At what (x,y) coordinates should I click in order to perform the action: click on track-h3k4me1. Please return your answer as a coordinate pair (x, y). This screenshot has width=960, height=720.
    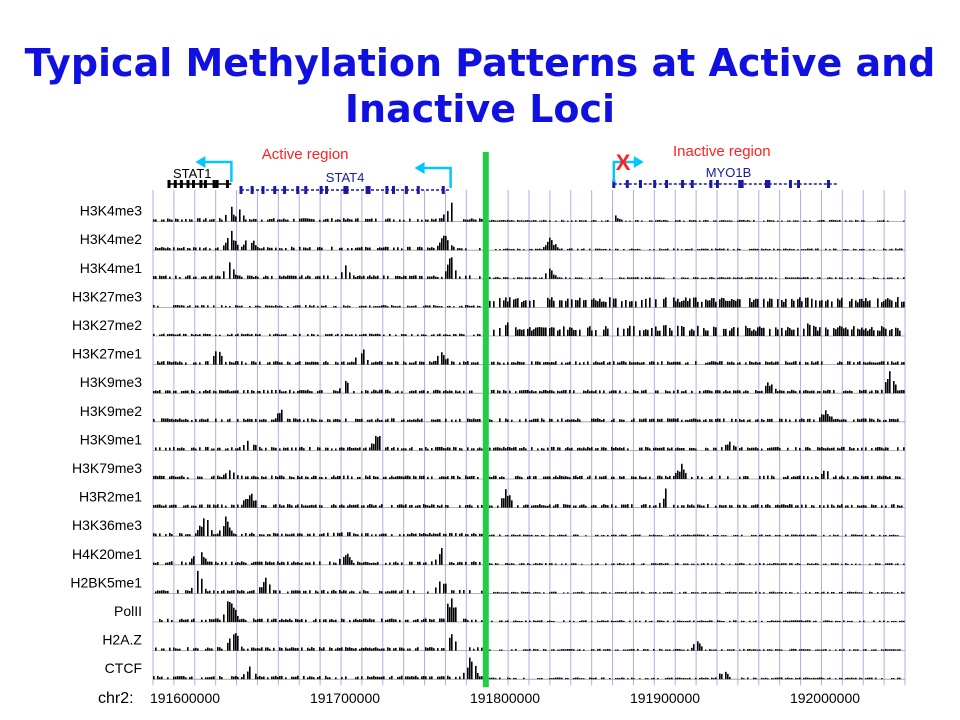
    Looking at the image, I should click on (529, 268).